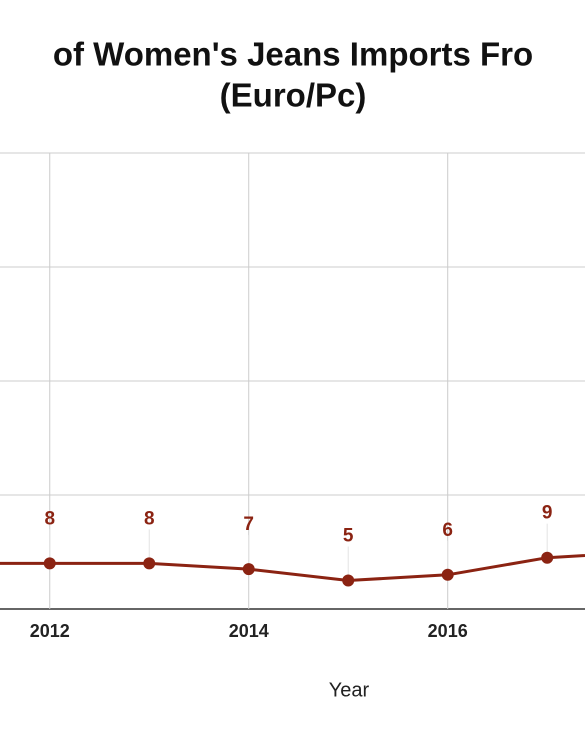 The image size is (585, 741). What do you see at coordinates (349, 690) in the screenshot?
I see `x-axis-label: Year` at bounding box center [349, 690].